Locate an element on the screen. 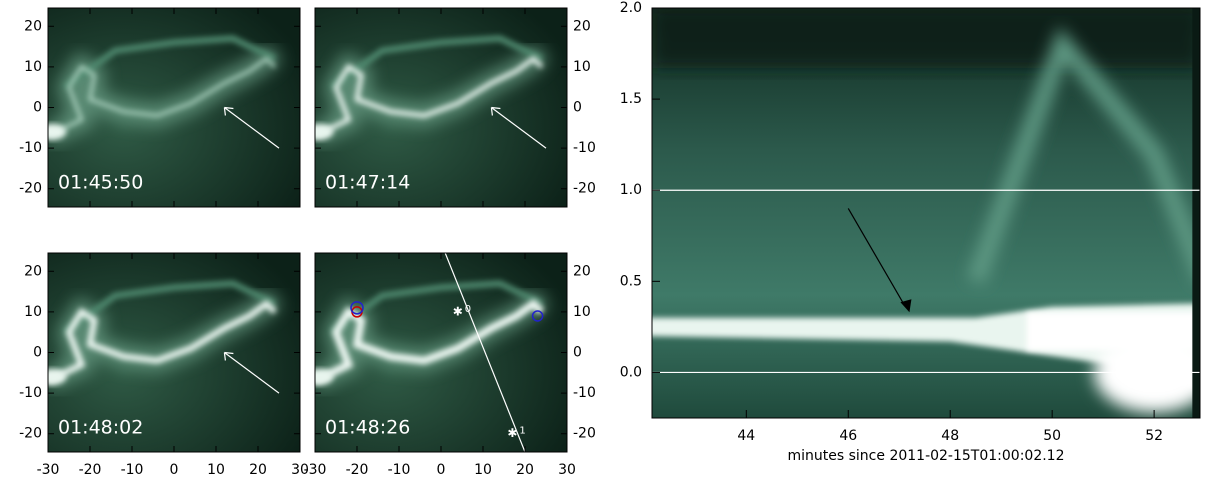  dark-top is located at coordinates (926, 38).